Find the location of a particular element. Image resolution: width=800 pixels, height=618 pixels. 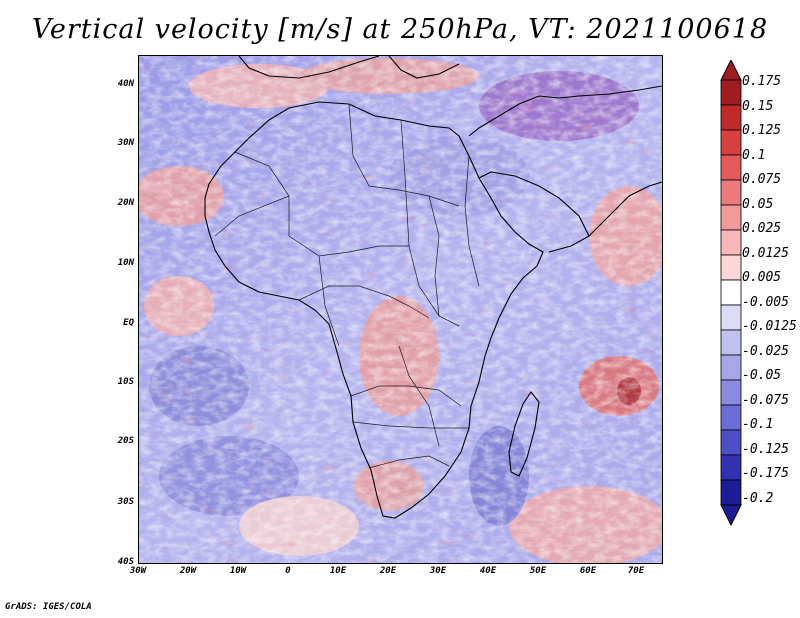

lon-label-20w: 20W is located at coordinates (188, 571).